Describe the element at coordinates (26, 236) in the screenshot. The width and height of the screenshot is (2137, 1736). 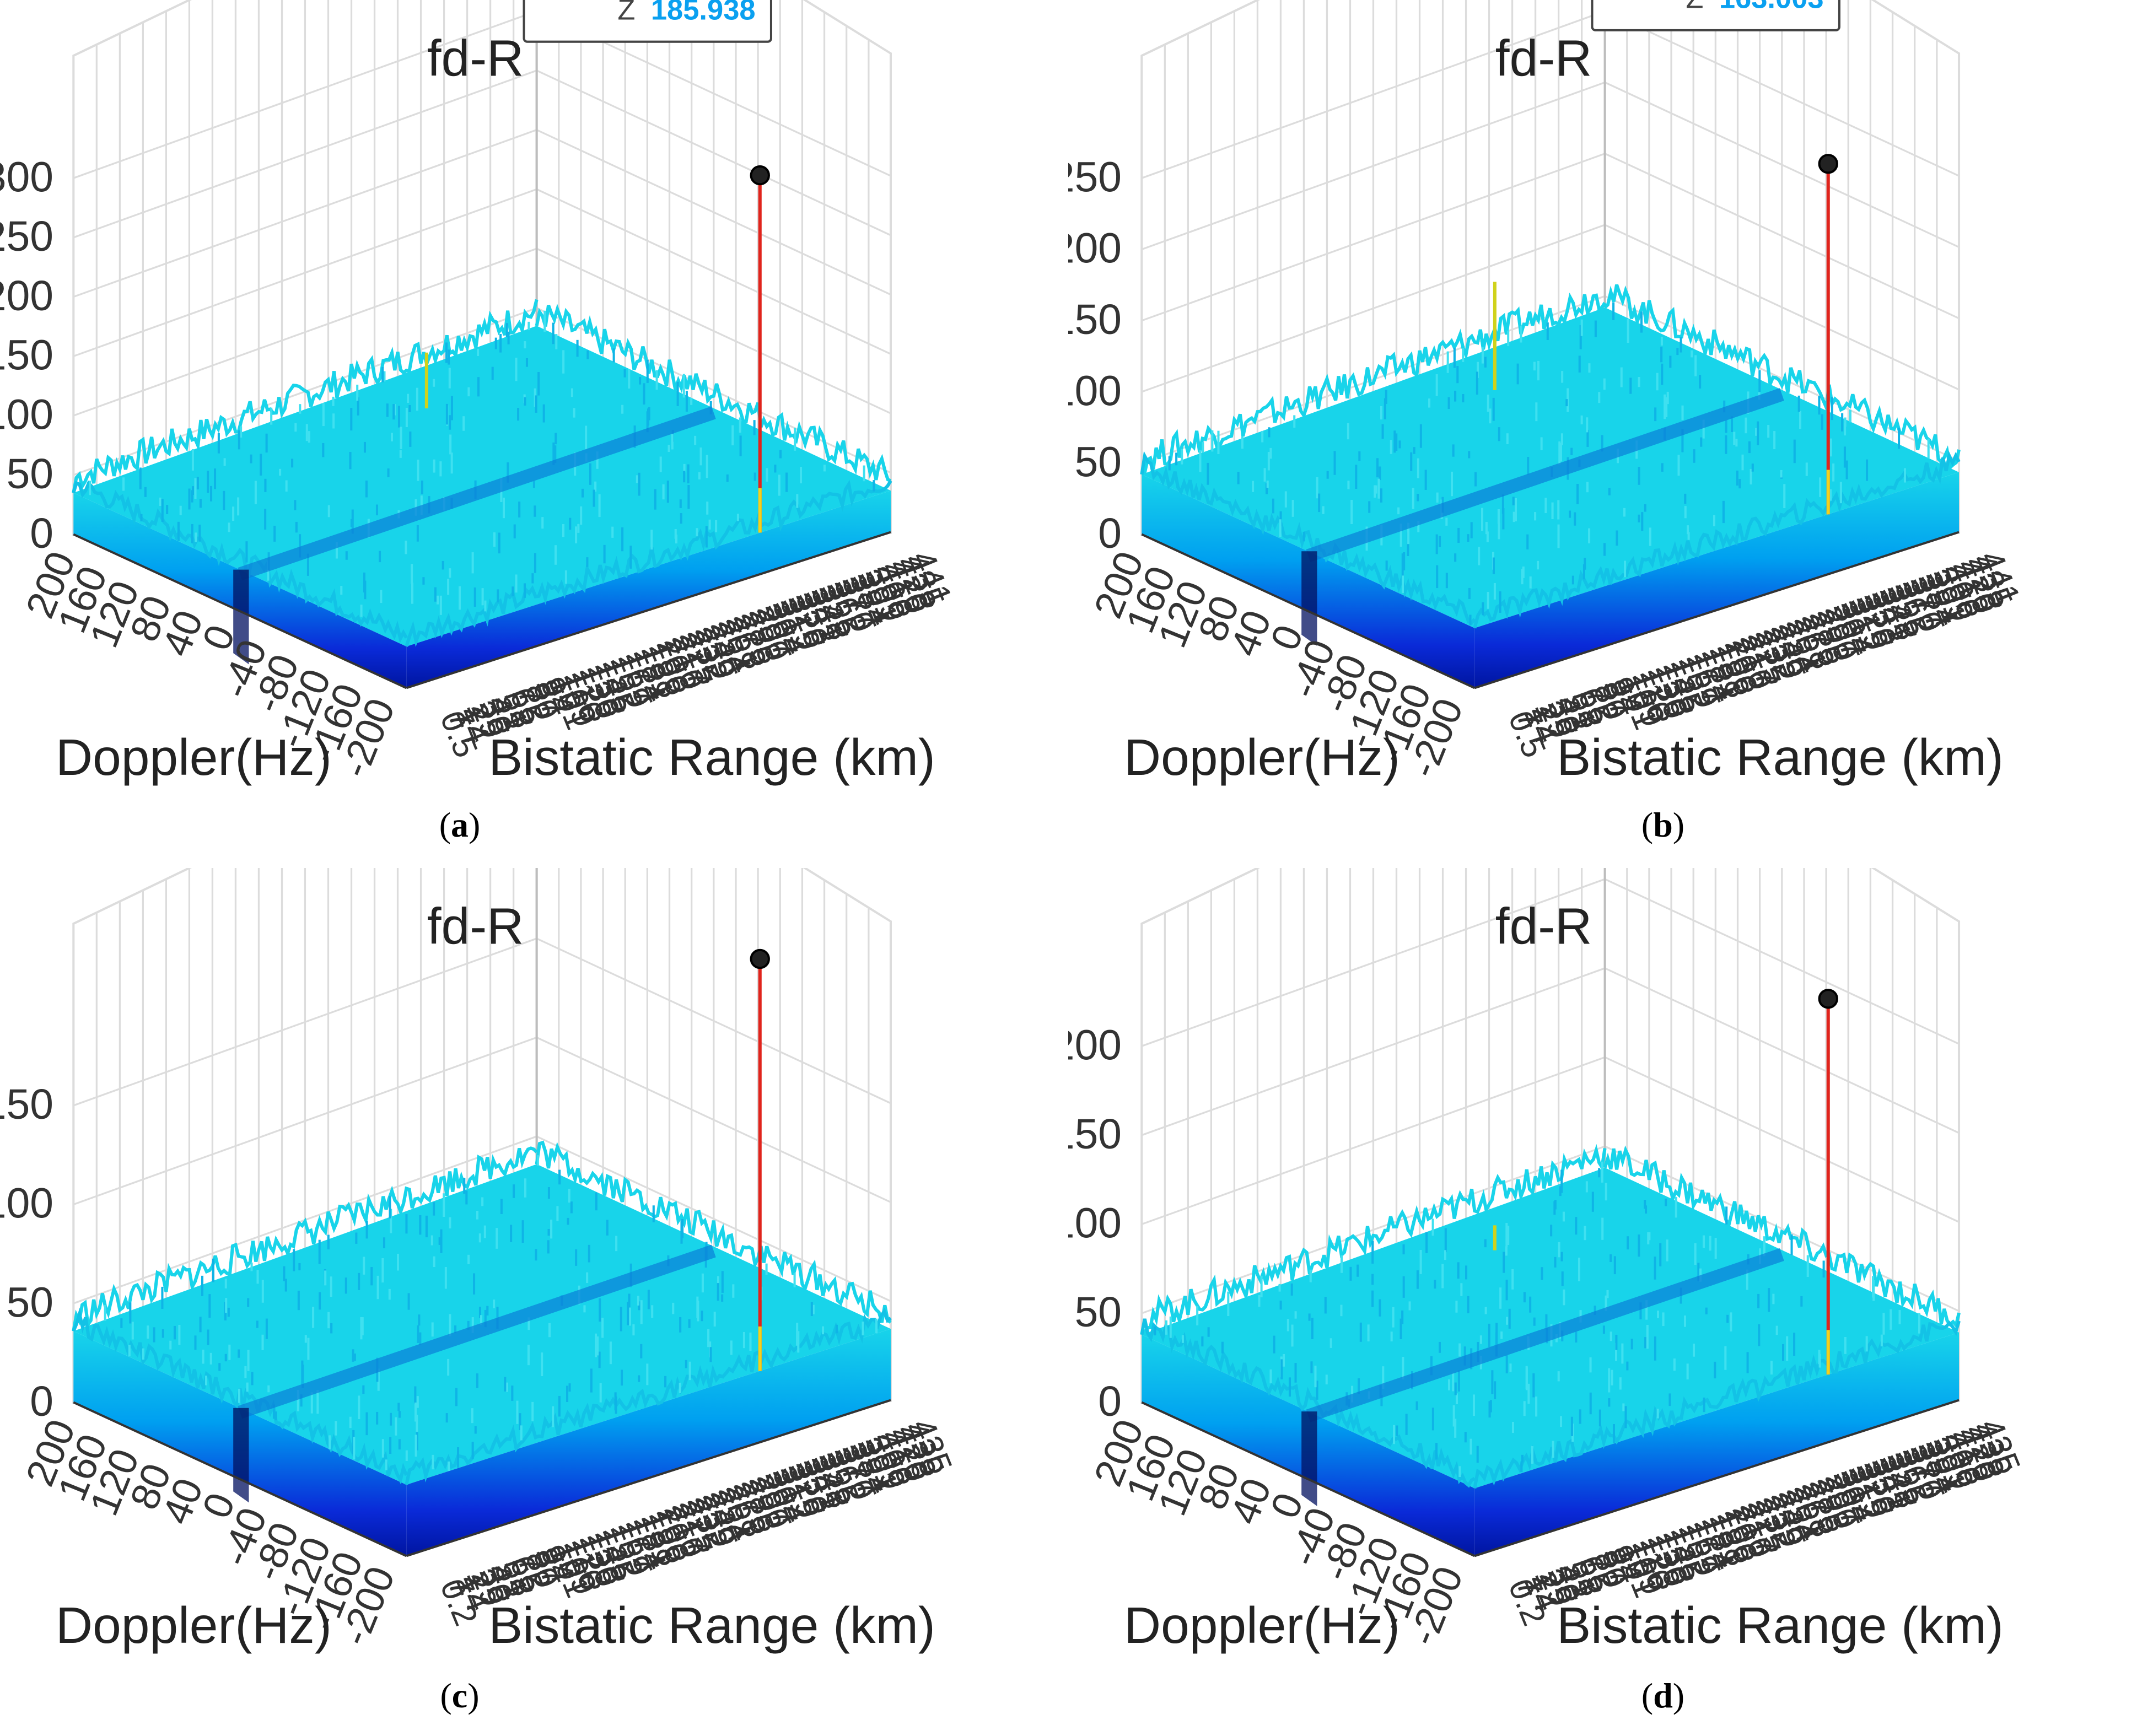
I see `z-tick-label: 250` at that location.